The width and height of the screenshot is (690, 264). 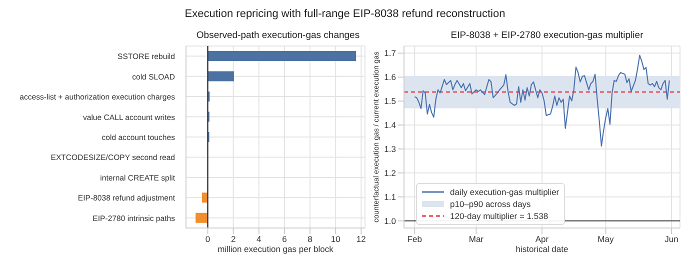 What do you see at coordinates (476, 239) in the screenshot?
I see `x-tick-label: Mar` at bounding box center [476, 239].